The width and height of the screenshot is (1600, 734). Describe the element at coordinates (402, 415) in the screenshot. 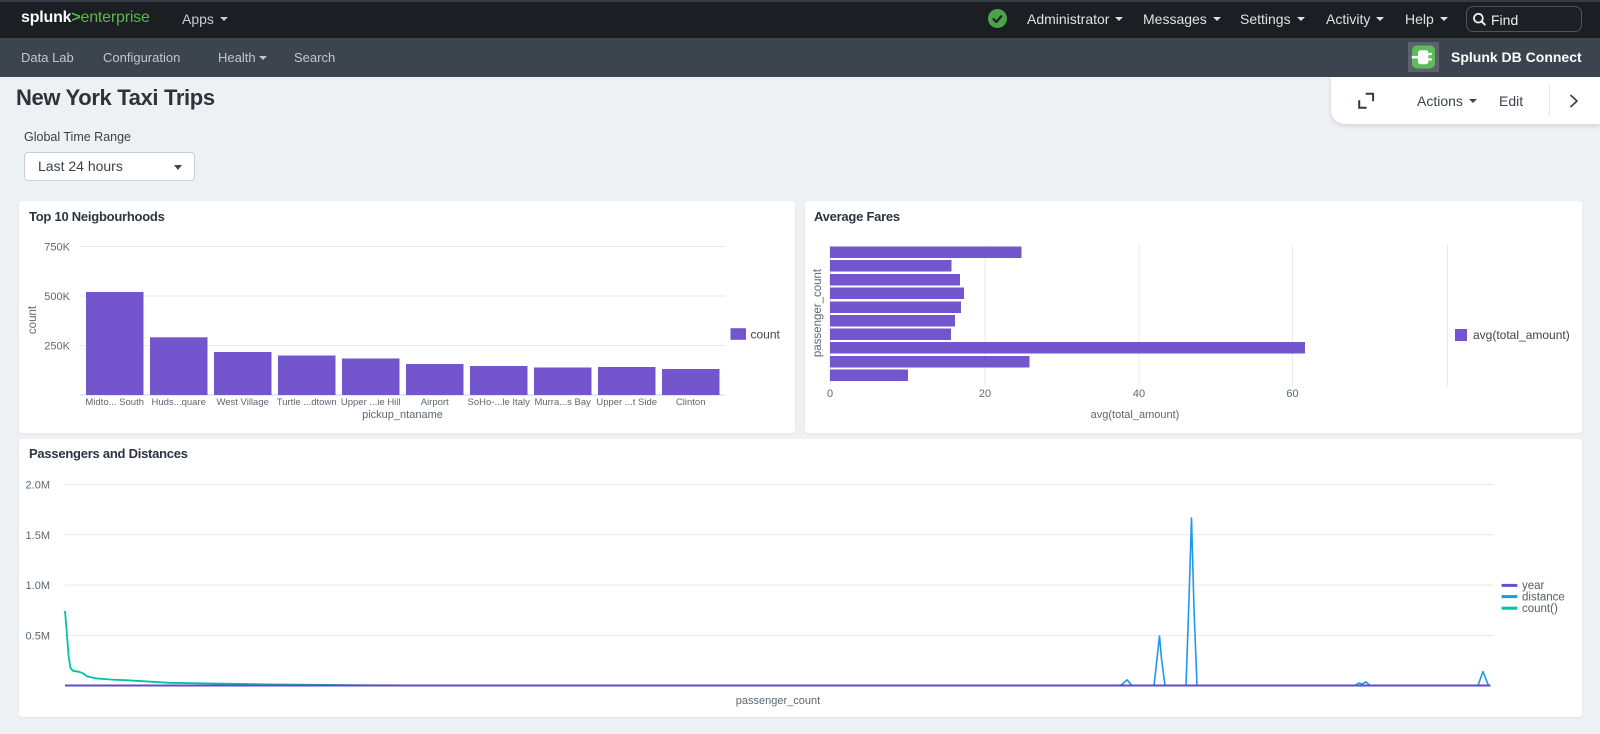

I see `svg-text: pickup_ntaname` at that location.